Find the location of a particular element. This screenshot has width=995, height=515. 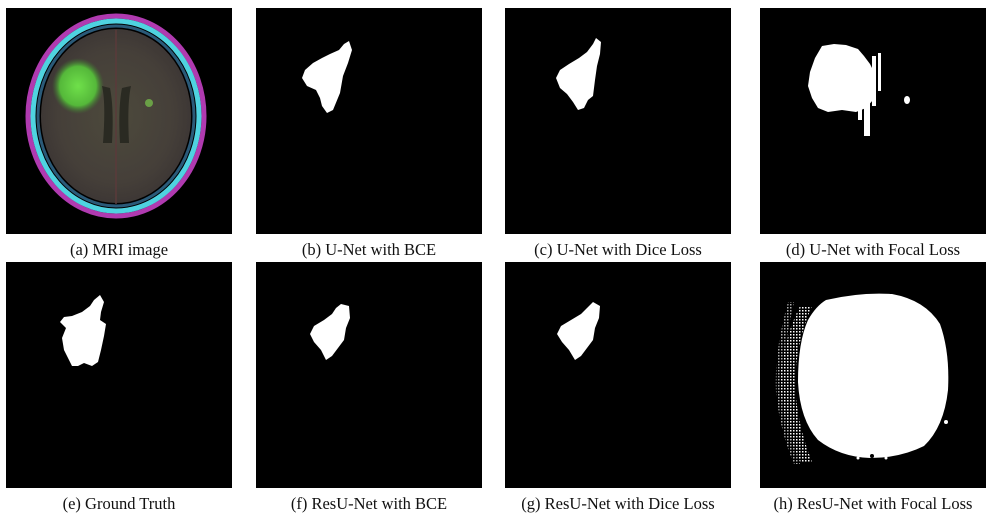

mask-resunet-focal is located at coordinates (873, 375).